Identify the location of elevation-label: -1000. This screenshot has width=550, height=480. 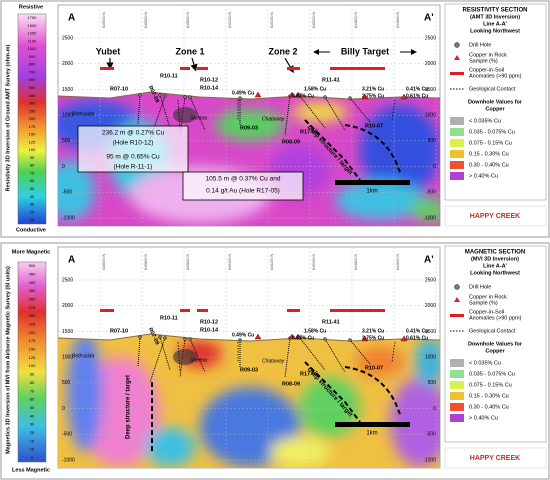
(429, 218).